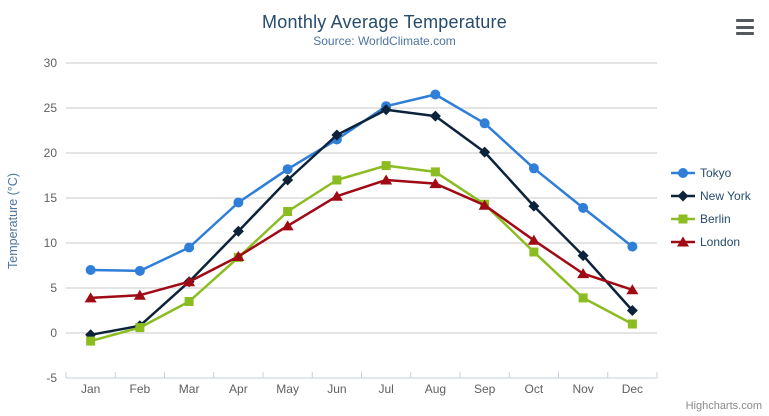 The width and height of the screenshot is (769, 416). I want to click on legend-marker-circle-icon, so click(683, 172).